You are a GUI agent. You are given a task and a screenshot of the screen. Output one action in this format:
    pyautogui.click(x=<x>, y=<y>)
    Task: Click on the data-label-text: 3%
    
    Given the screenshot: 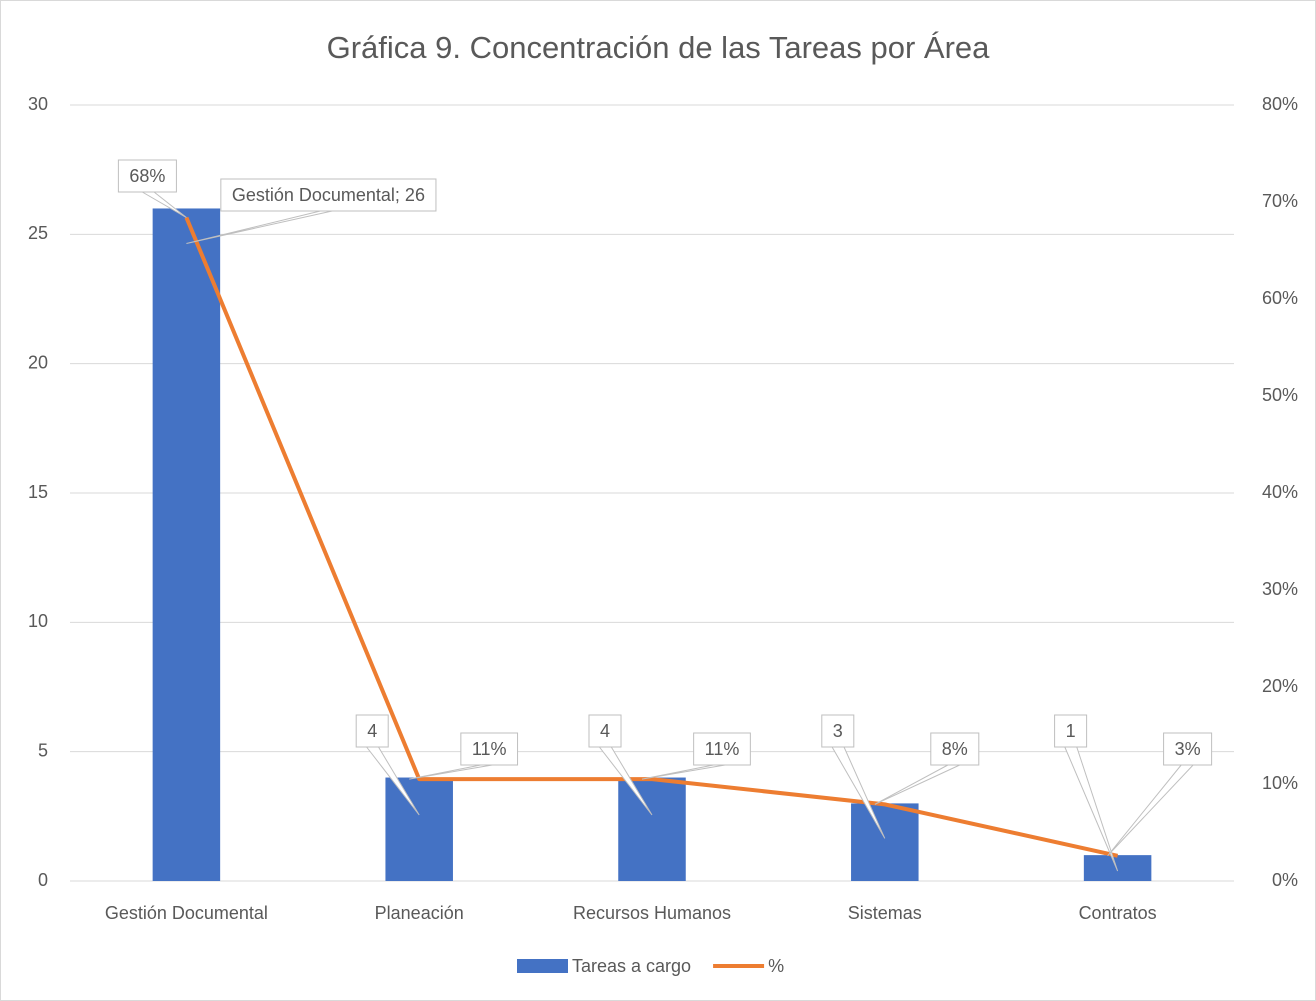 What is the action you would take?
    pyautogui.click(x=1188, y=749)
    